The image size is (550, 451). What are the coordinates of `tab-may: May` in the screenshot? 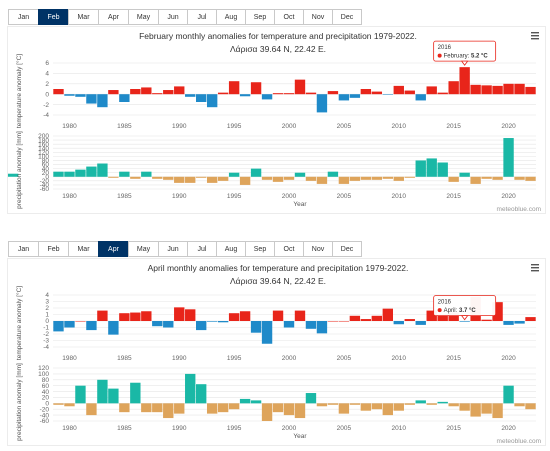 It's located at (143, 249).